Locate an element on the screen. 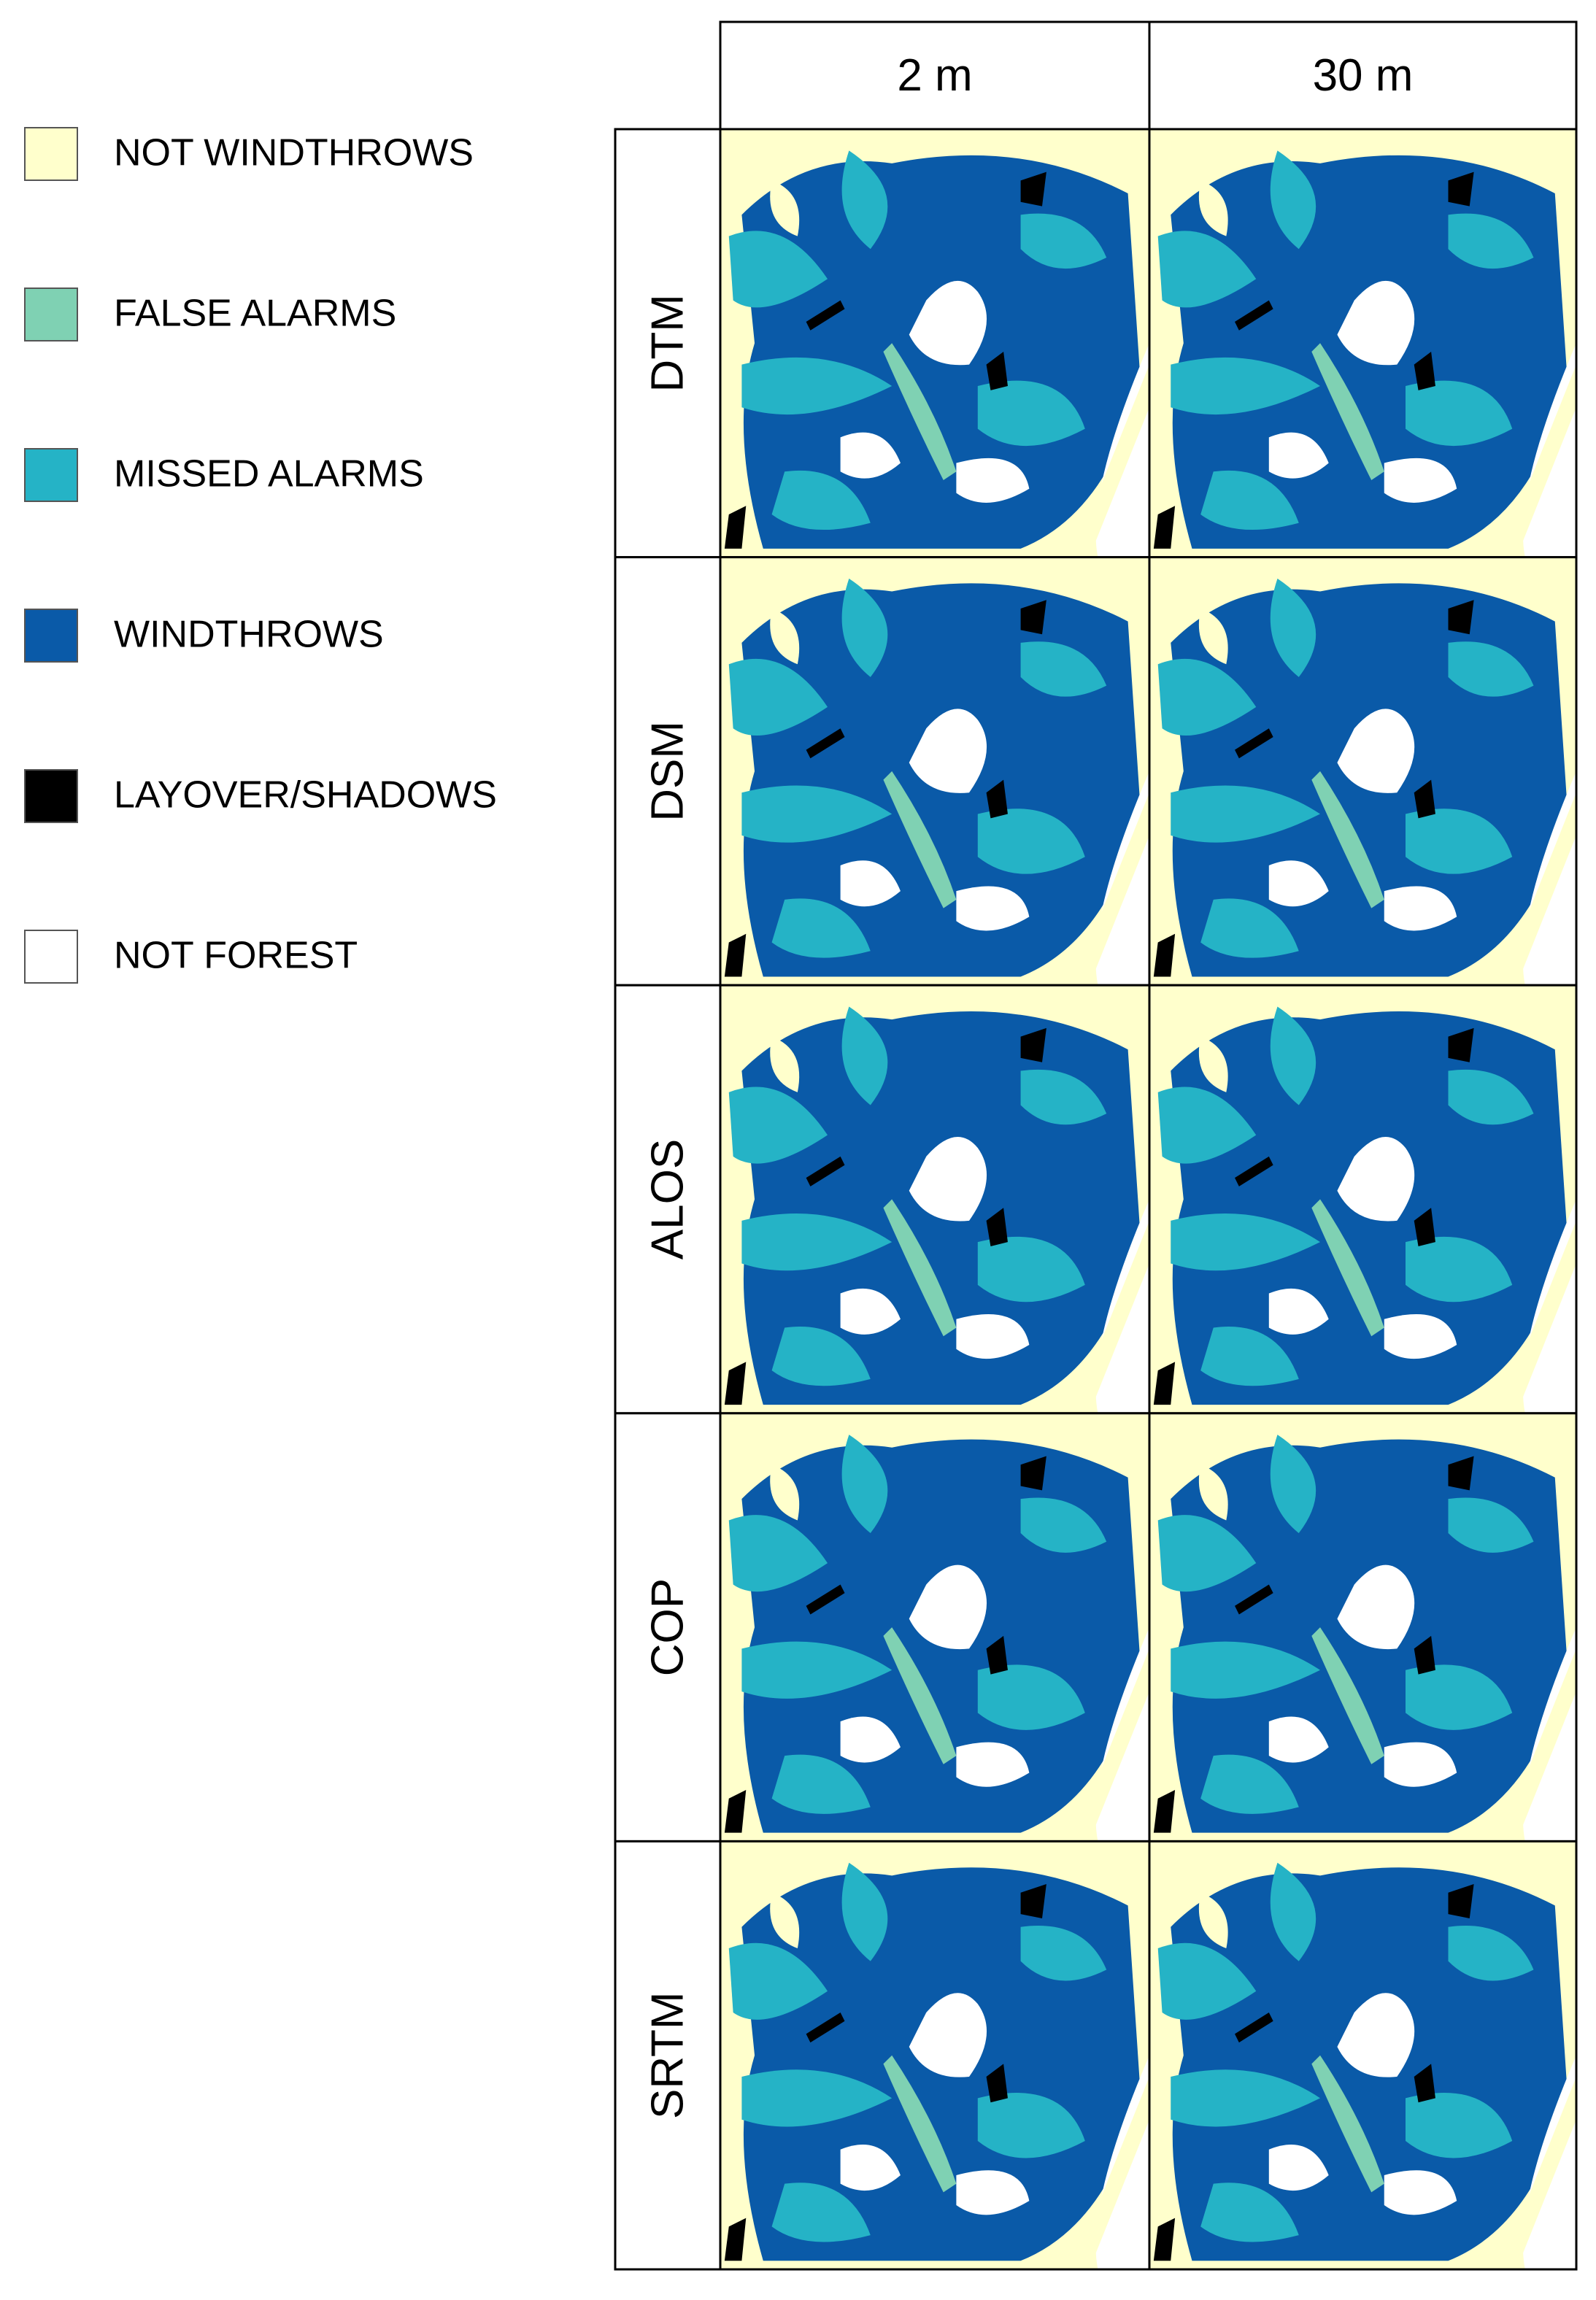 The image size is (1596, 2300). legend-label: WINDTHROWS is located at coordinates (249, 635).